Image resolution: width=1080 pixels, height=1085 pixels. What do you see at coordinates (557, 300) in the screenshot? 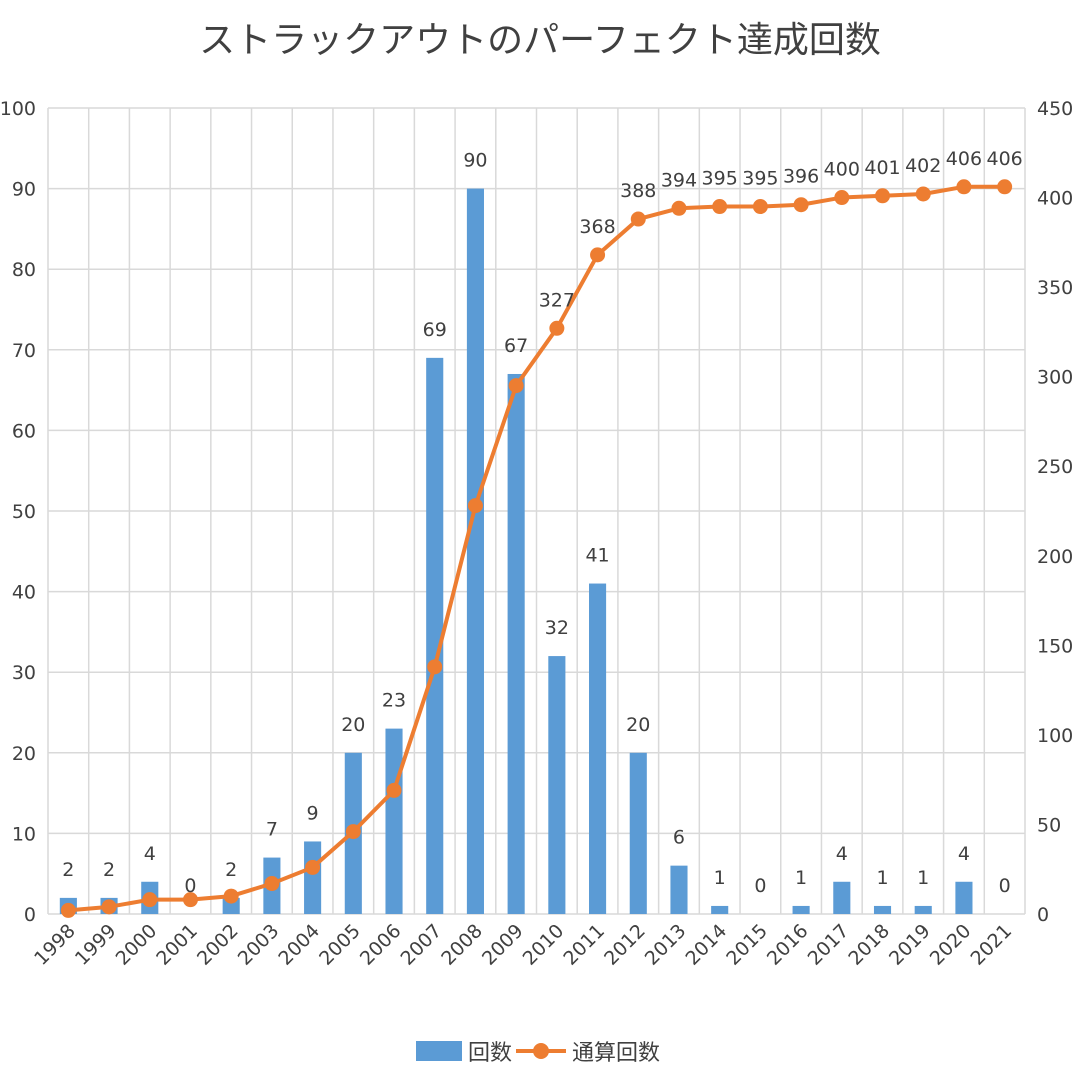
I see `line-data-label: 327` at bounding box center [557, 300].